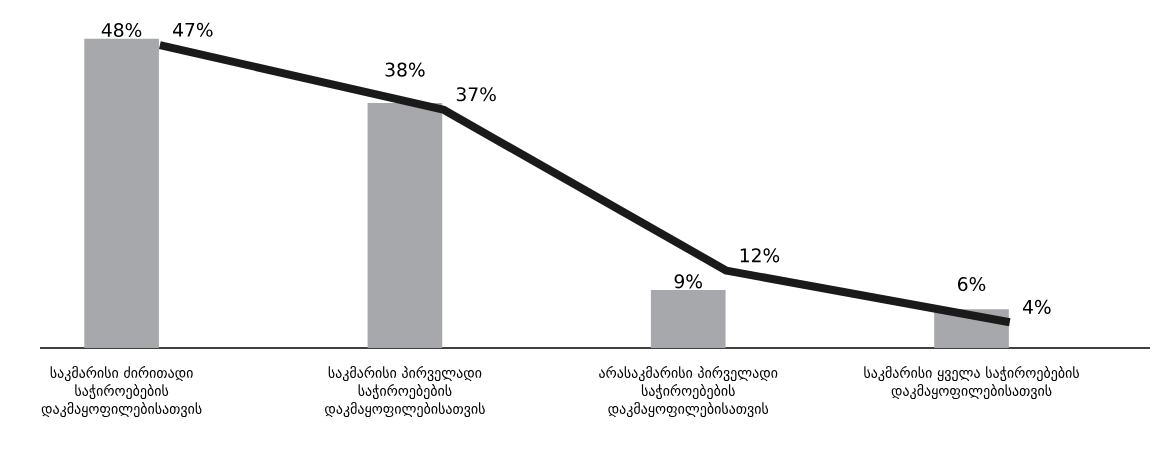 This screenshot has height=458, width=1152. I want to click on data-label: 9%, so click(688, 281).